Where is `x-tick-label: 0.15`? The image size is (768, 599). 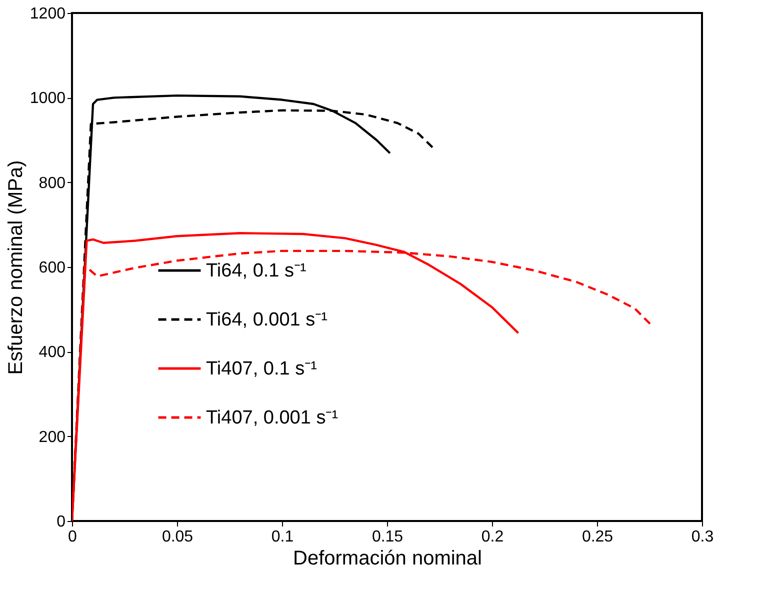
x-tick-label: 0.15 is located at coordinates (388, 537).